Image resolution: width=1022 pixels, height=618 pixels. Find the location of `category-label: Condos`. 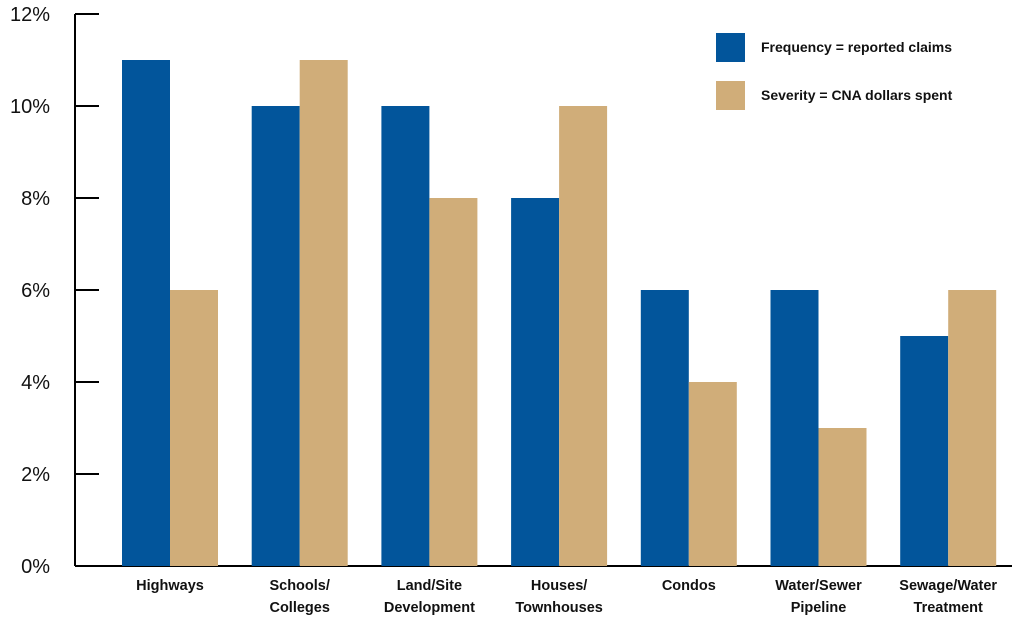

category-label: Condos is located at coordinates (689, 586).